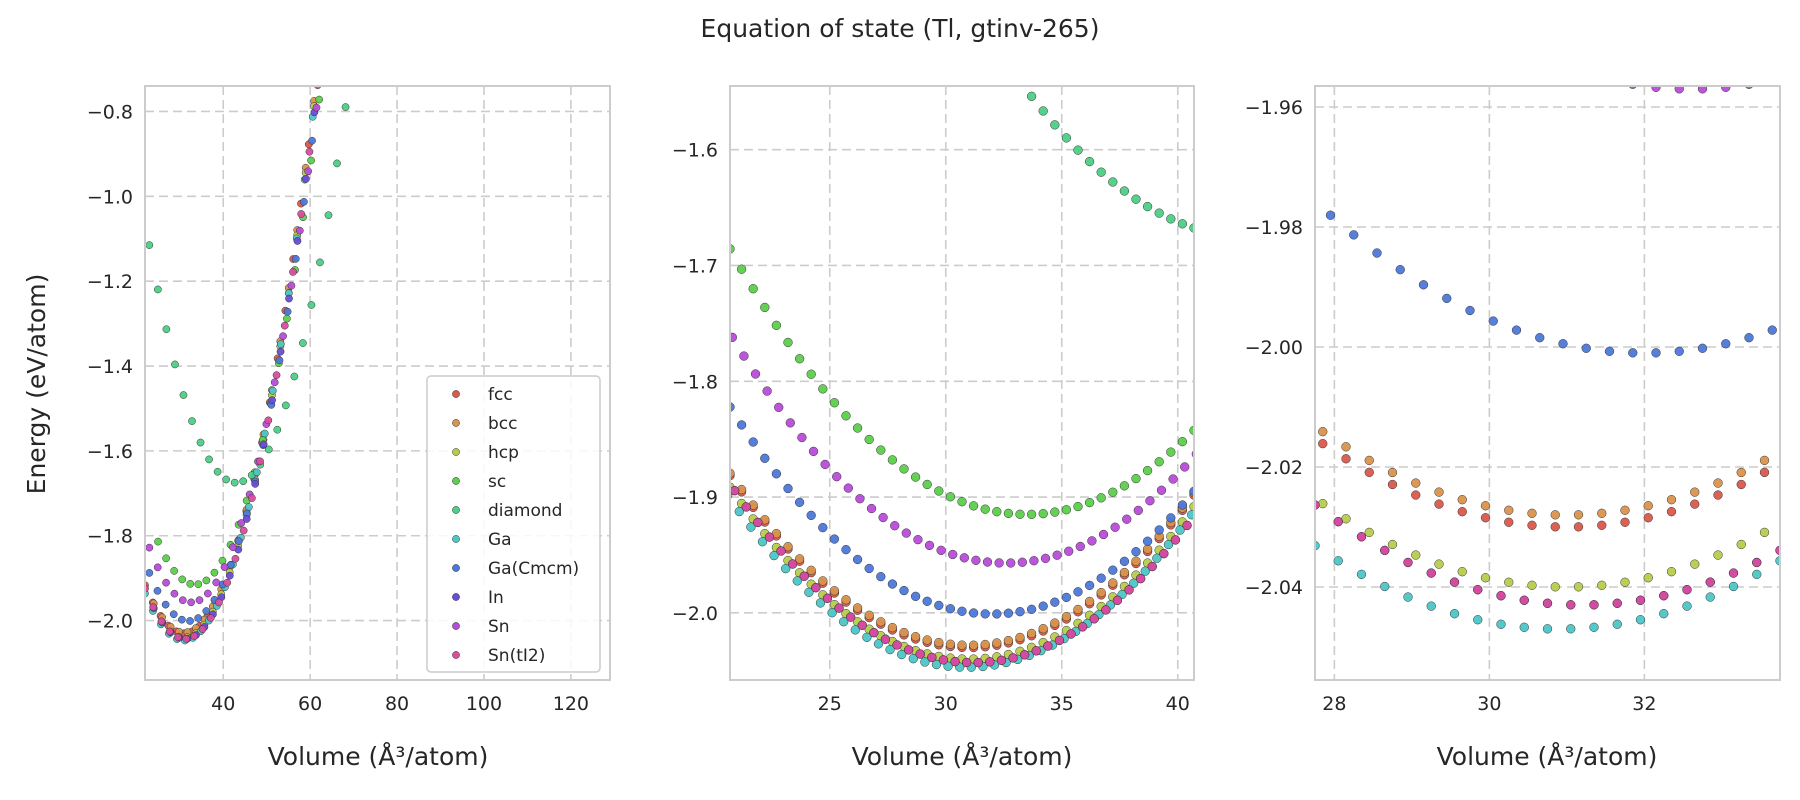 This screenshot has height=800, width=1800. What do you see at coordinates (1274, 588) in the screenshot?
I see `y-tick-label: −2.04` at bounding box center [1274, 588].